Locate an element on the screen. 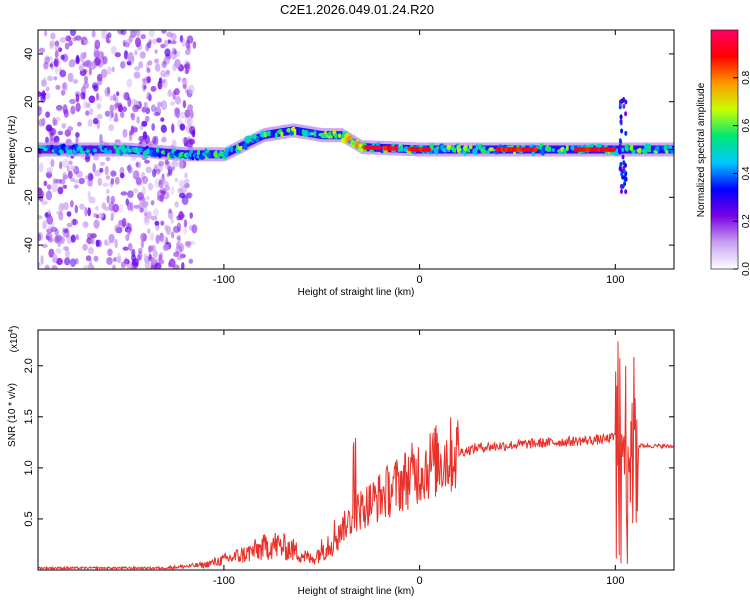 Image resolution: width=750 pixels, height=600 pixels. colorbar-tick-label: 0.6 is located at coordinates (745, 125).